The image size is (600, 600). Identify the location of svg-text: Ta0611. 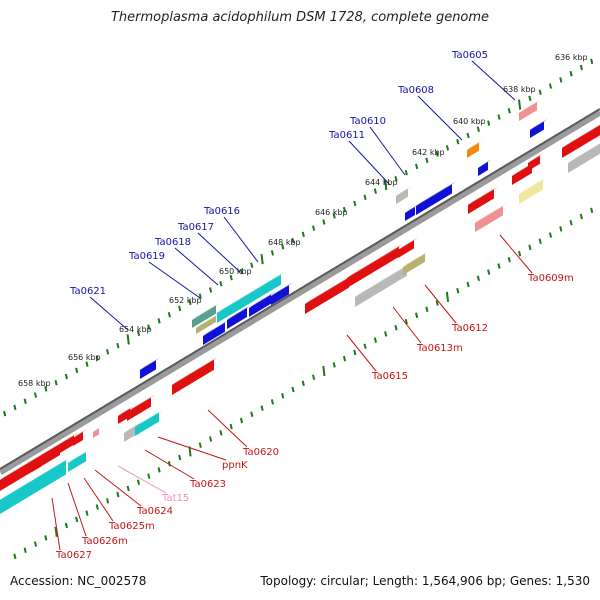
(346, 135).